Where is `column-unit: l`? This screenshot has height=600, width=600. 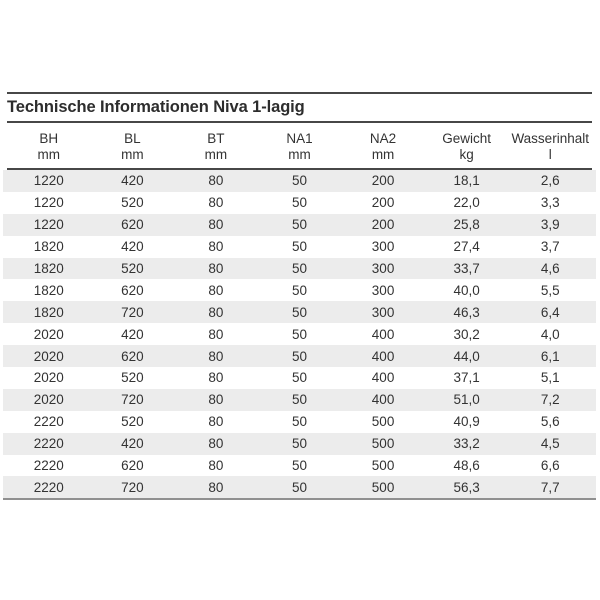 column-unit: l is located at coordinates (550, 154).